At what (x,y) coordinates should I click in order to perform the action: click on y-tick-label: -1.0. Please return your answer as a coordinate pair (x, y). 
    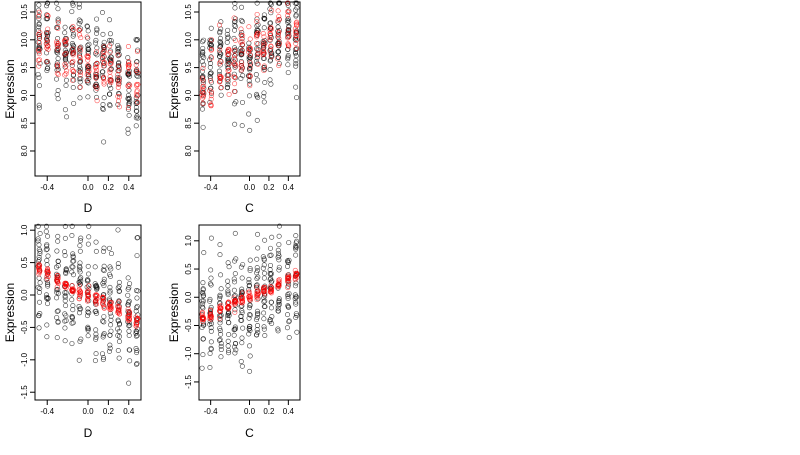
    Looking at the image, I should click on (24, 359).